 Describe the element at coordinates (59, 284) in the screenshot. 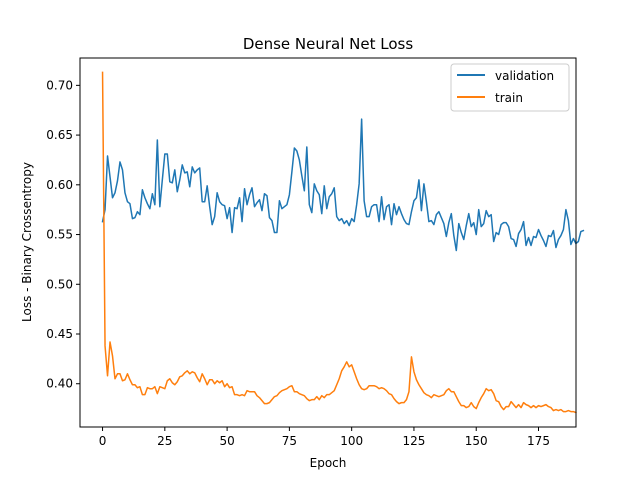

I see `y-tick-label: 0.50` at that location.